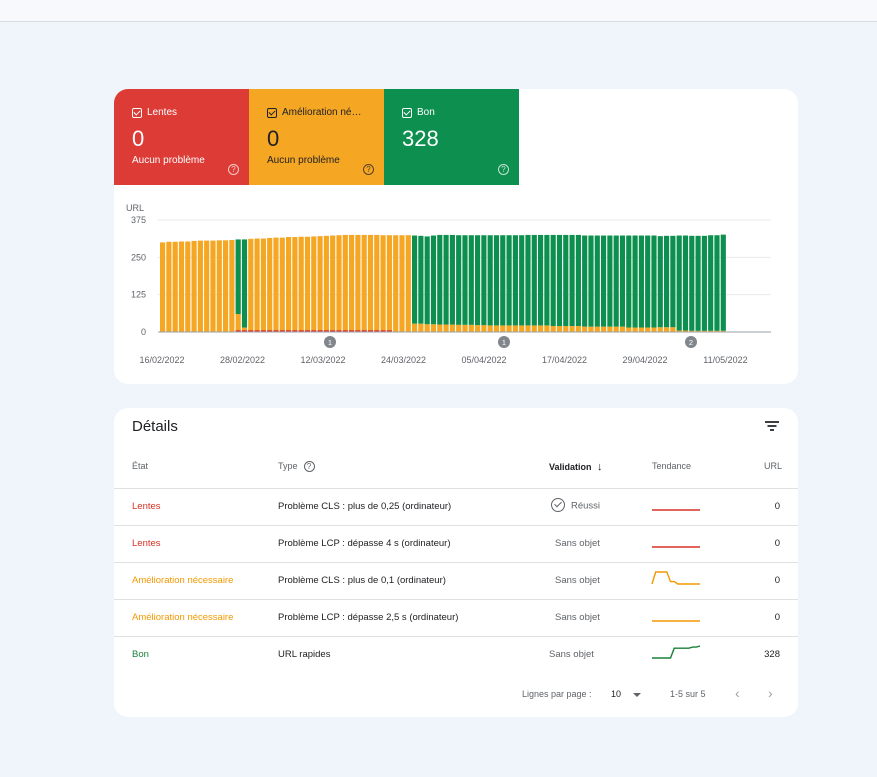 This screenshot has height=777, width=877. I want to click on prev-page-icon: ‹, so click(737, 693).